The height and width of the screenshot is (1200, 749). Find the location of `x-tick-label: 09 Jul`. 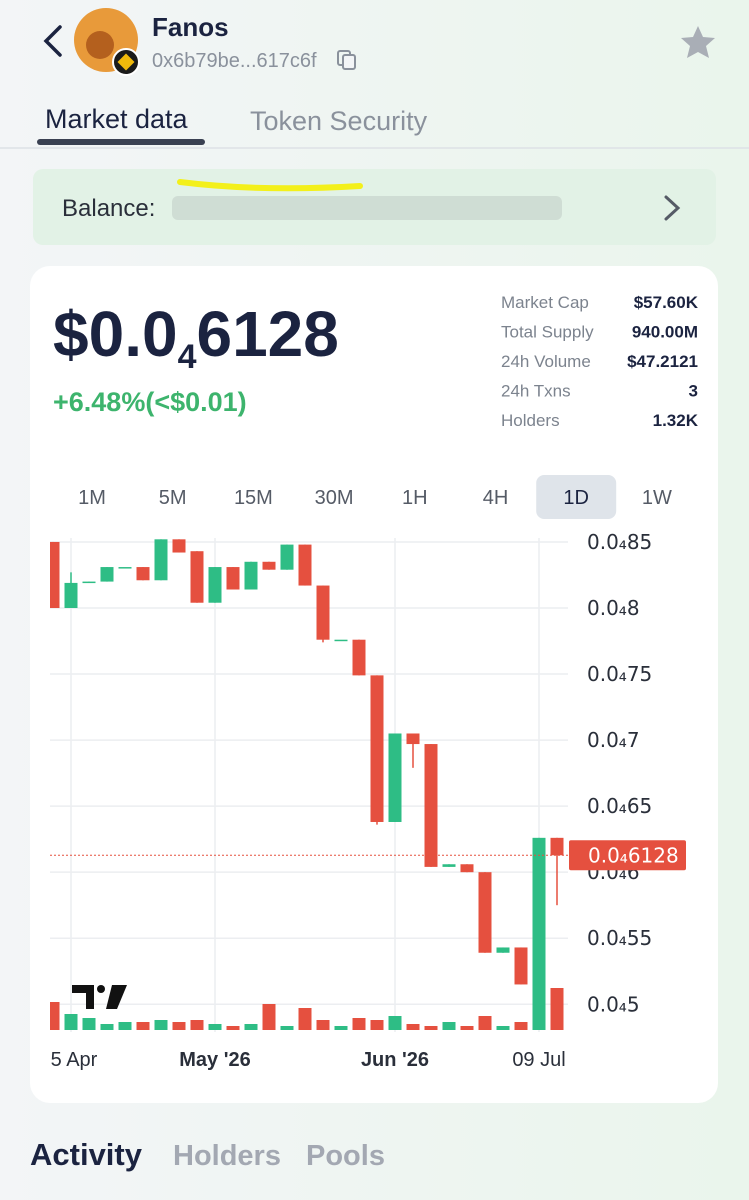

x-tick-label: 09 Jul is located at coordinates (538, 1060).